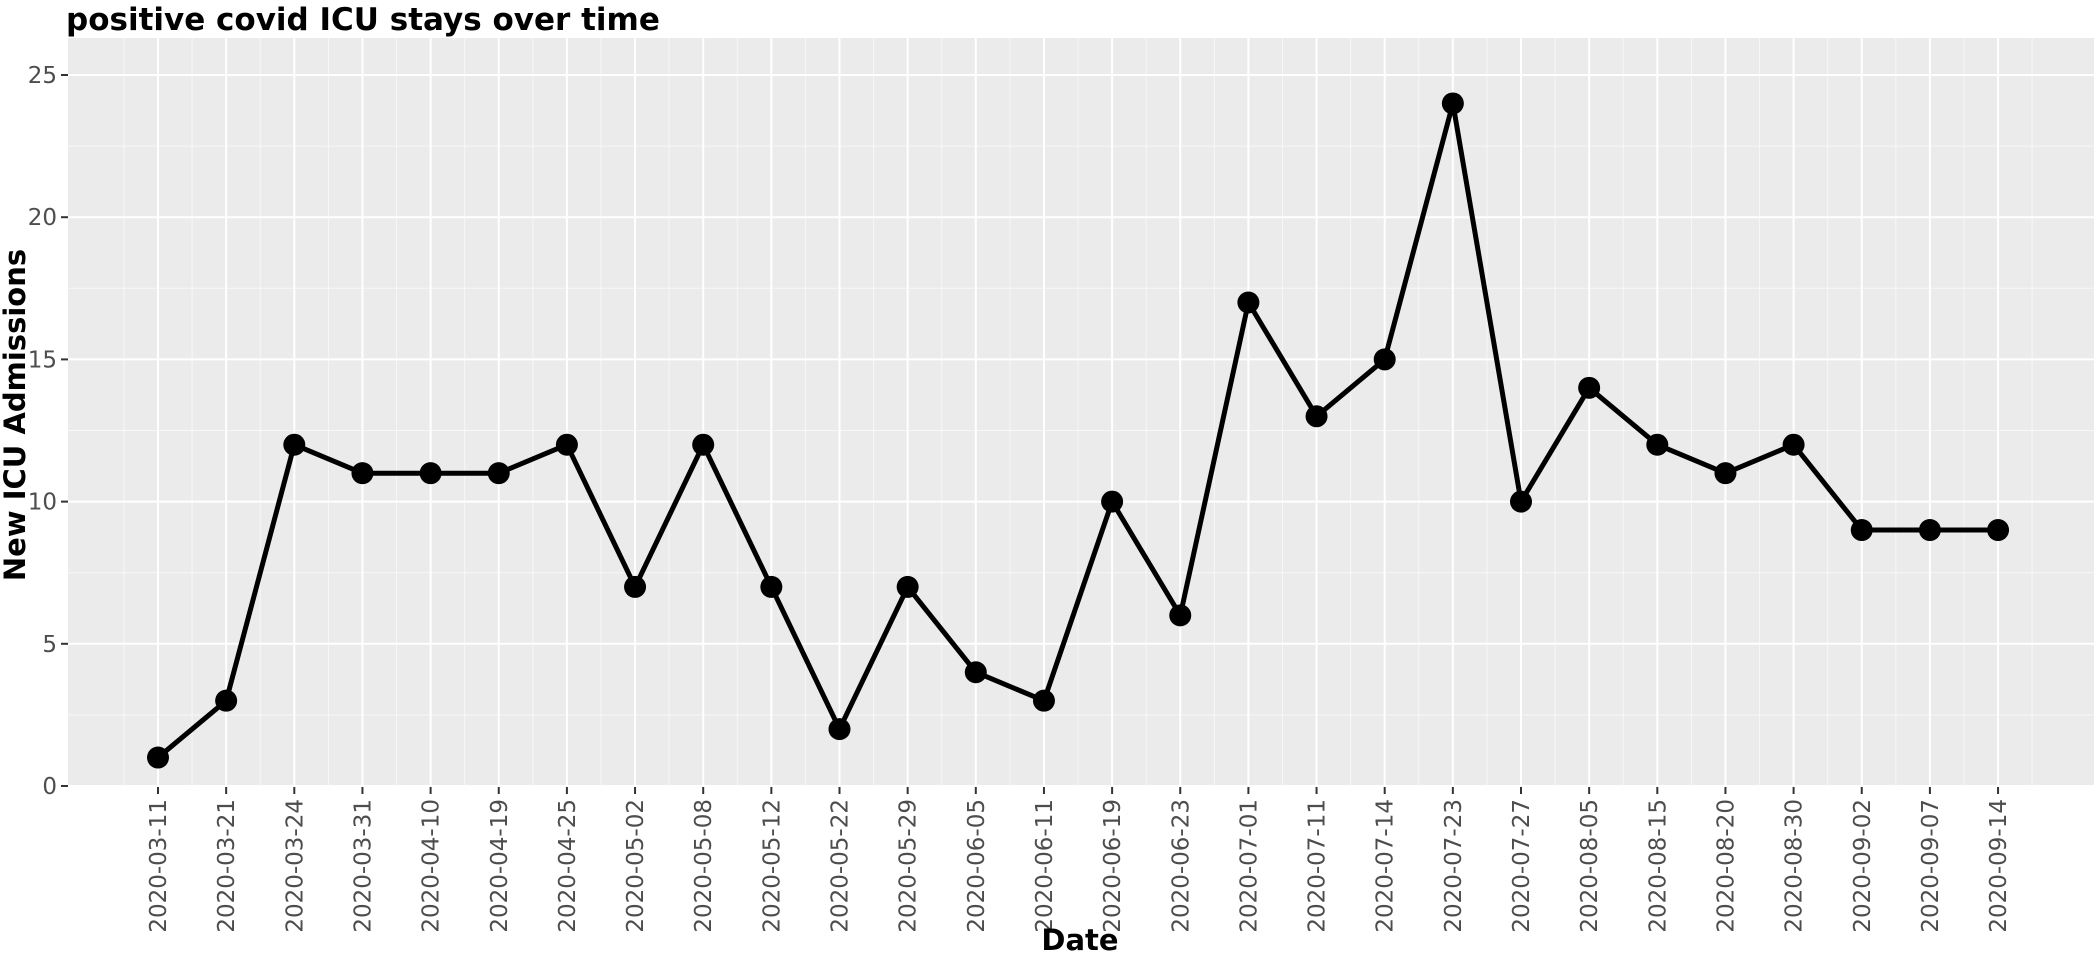  Describe the element at coordinates (48, 431) in the screenshot. I see `y-axis: 0 5 10 15 20 25` at that location.